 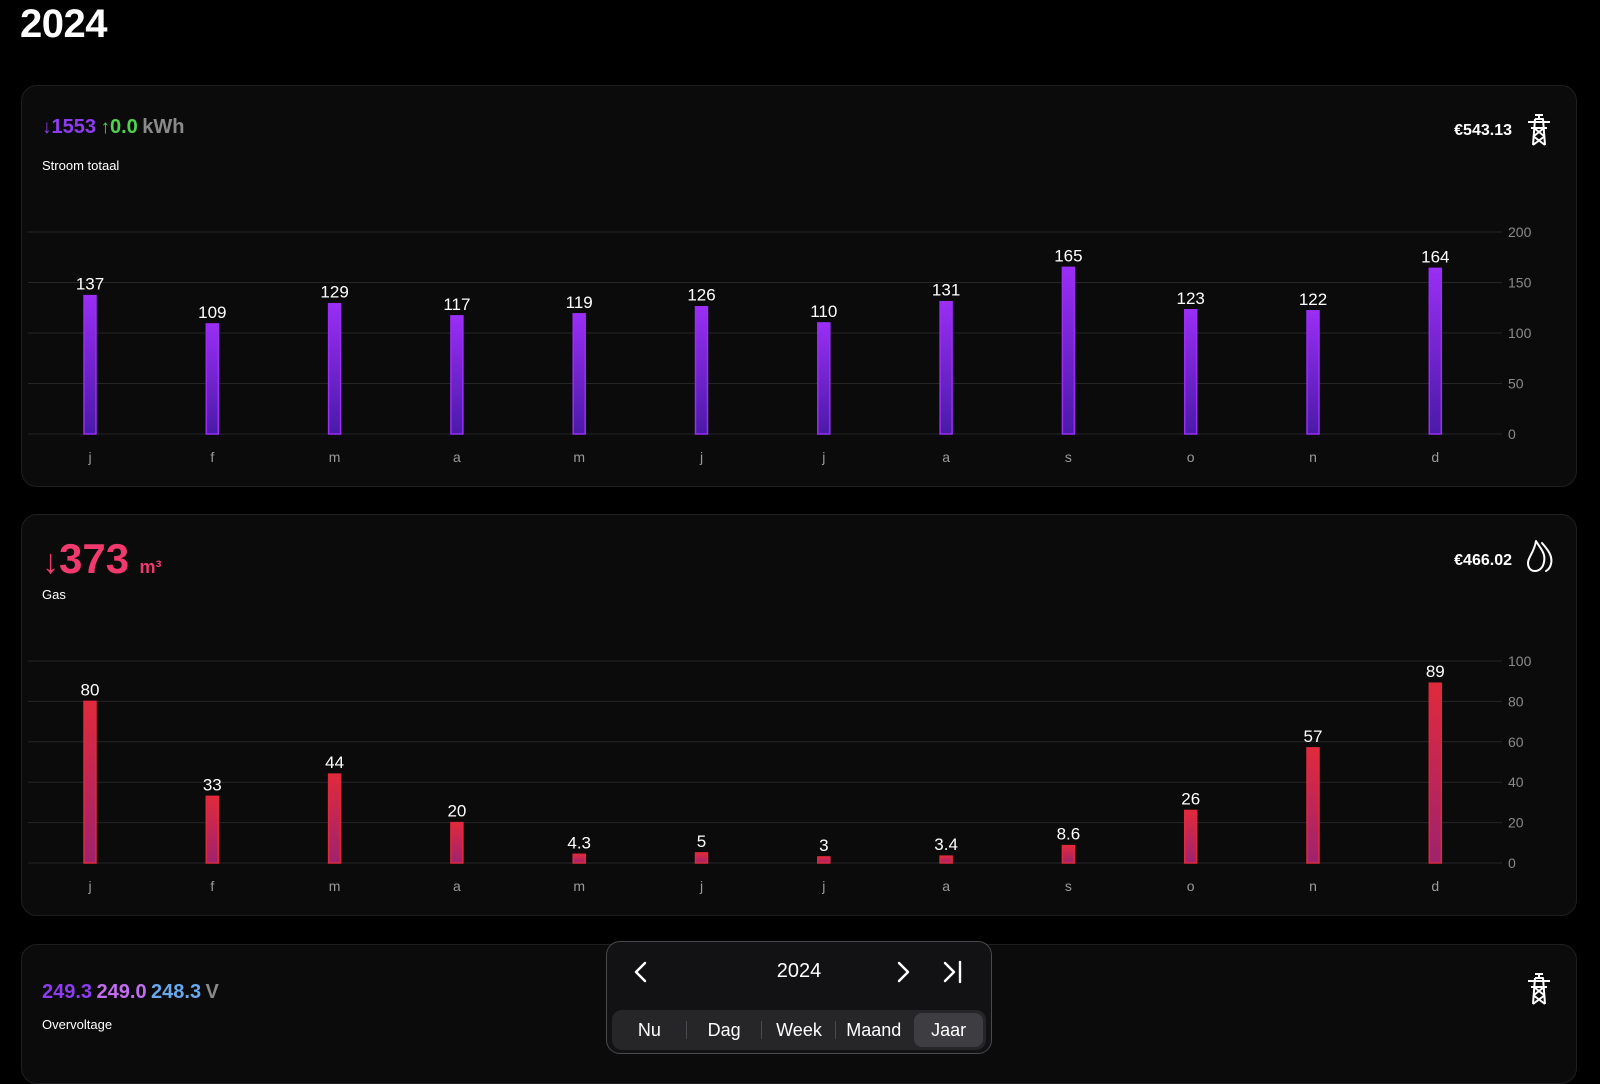 I want to click on gas-chart-y-tick: 80, so click(x=1516, y=701).